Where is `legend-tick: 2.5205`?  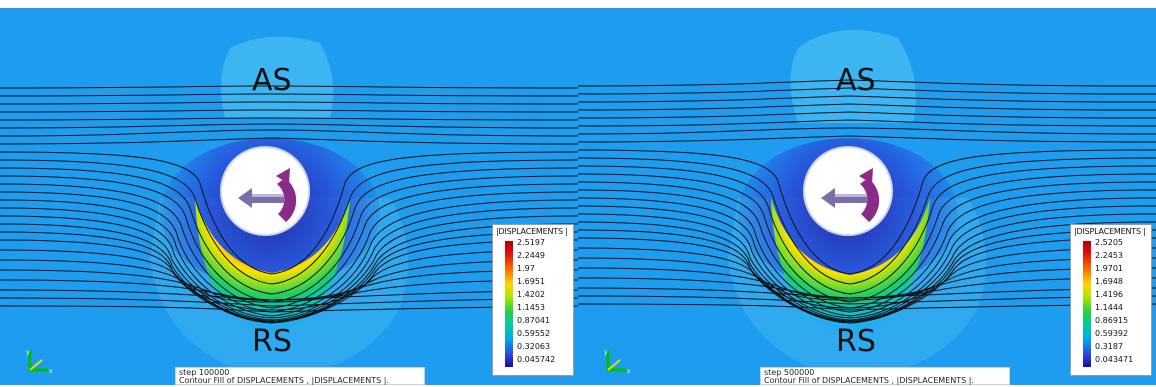
legend-tick: 2.5205 is located at coordinates (1109, 242).